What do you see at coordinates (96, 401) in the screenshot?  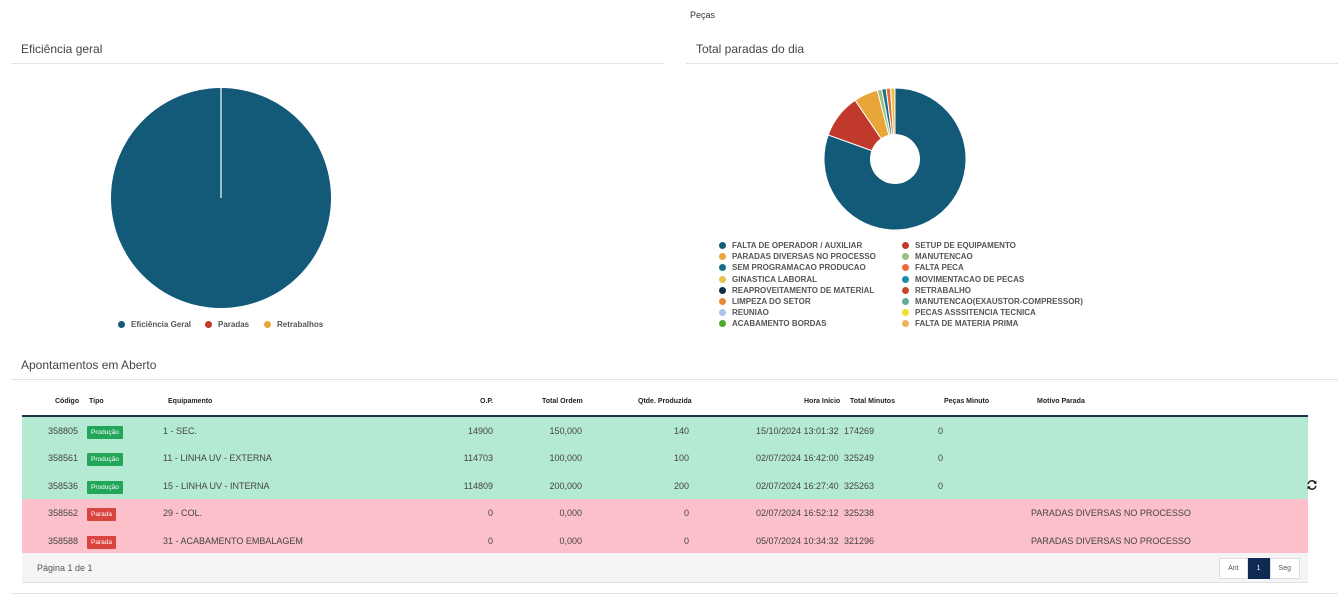 I see `col-tipo: Tipo` at bounding box center [96, 401].